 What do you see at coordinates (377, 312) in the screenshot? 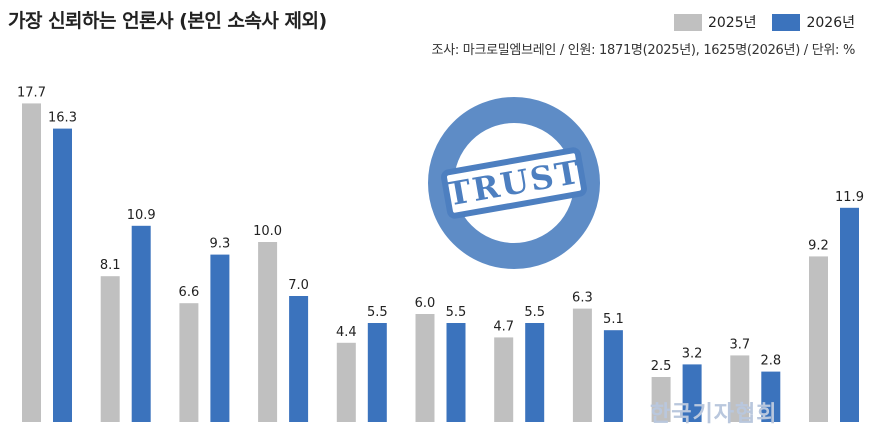
I see `value-label-2026-5: 5.5` at bounding box center [377, 312].